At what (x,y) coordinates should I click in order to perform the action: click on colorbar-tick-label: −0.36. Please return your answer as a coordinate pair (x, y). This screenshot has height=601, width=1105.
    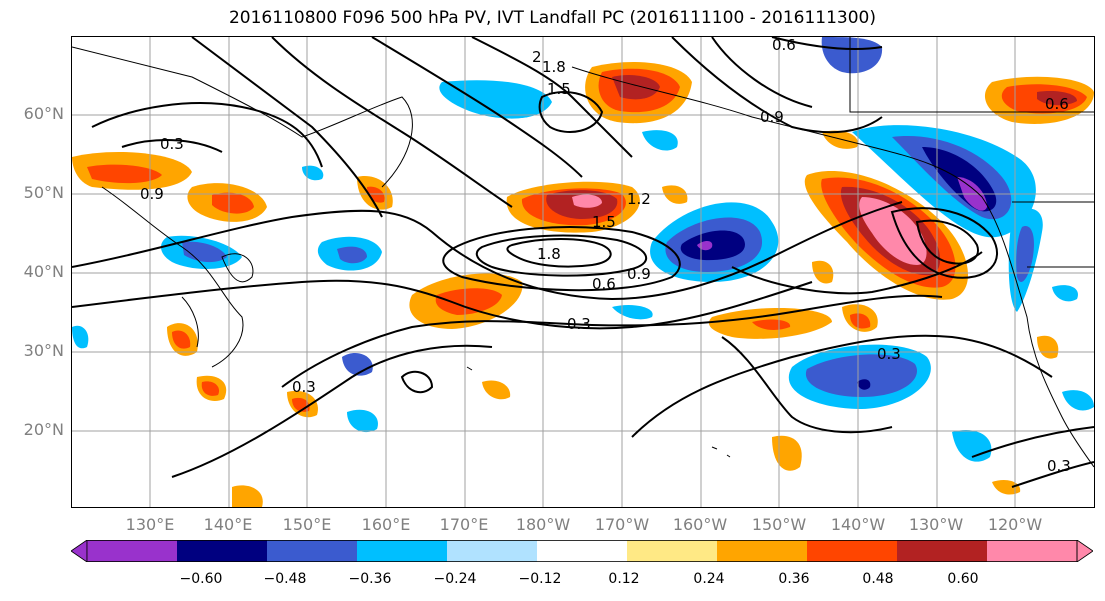
    Looking at the image, I should click on (370, 579).